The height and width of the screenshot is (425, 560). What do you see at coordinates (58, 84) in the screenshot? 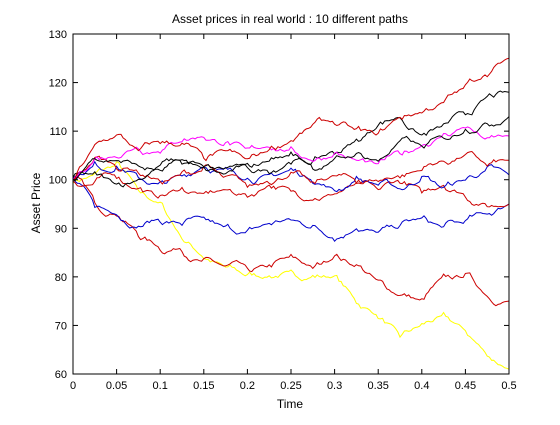
I see `y-tick-label: 120` at bounding box center [58, 84].